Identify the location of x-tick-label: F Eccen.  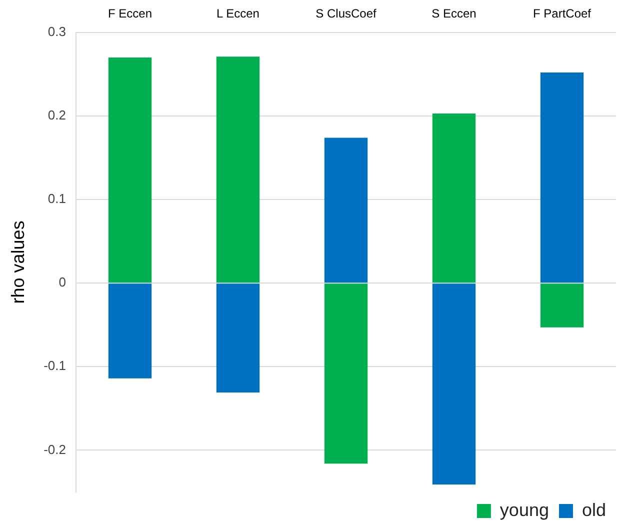
(130, 13).